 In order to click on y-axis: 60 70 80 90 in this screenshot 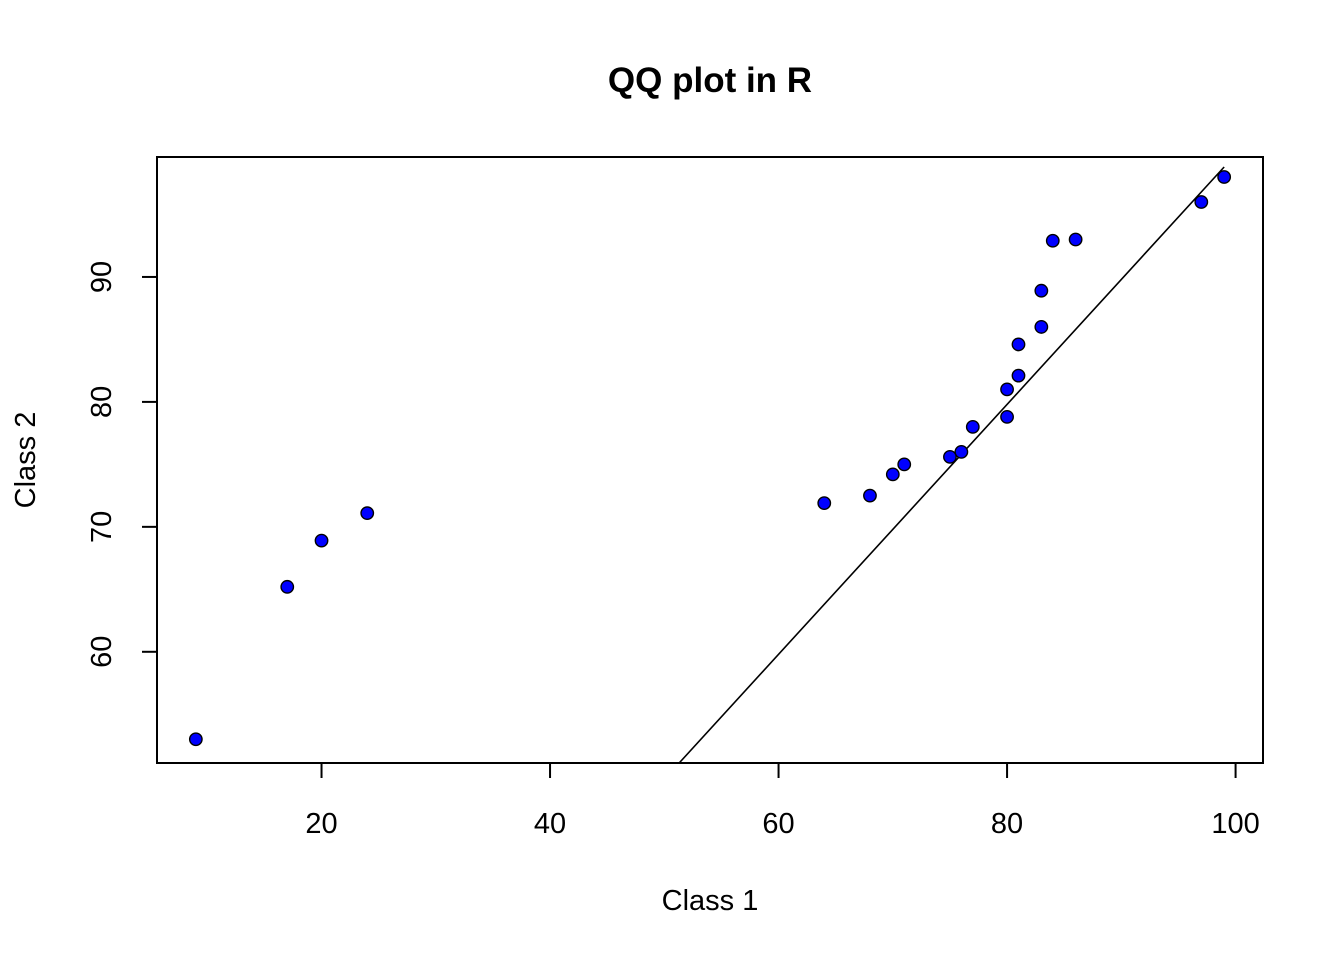, I will do `click(122, 464)`.